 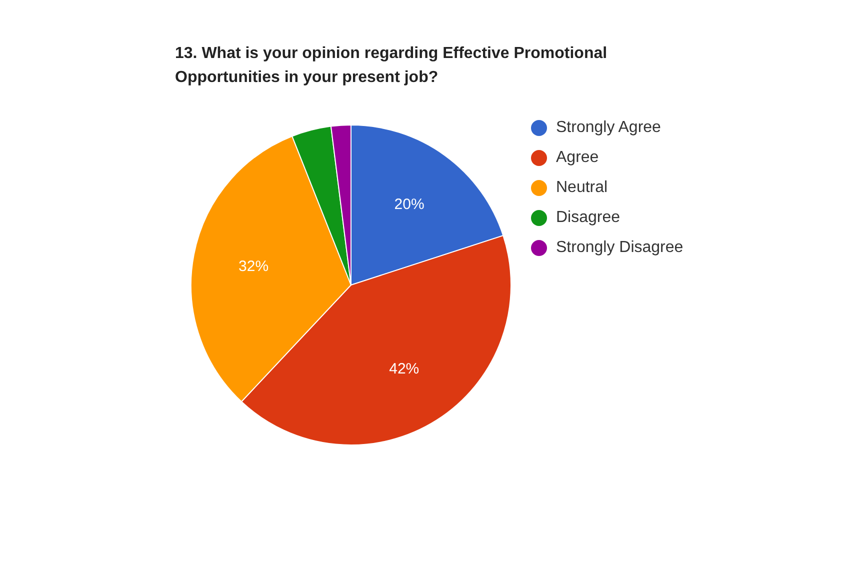 What do you see at coordinates (391, 66) in the screenshot?
I see `chart-title: 13. What is your opinion regarding Effective Promotional Opportunities in your present job?` at bounding box center [391, 66].